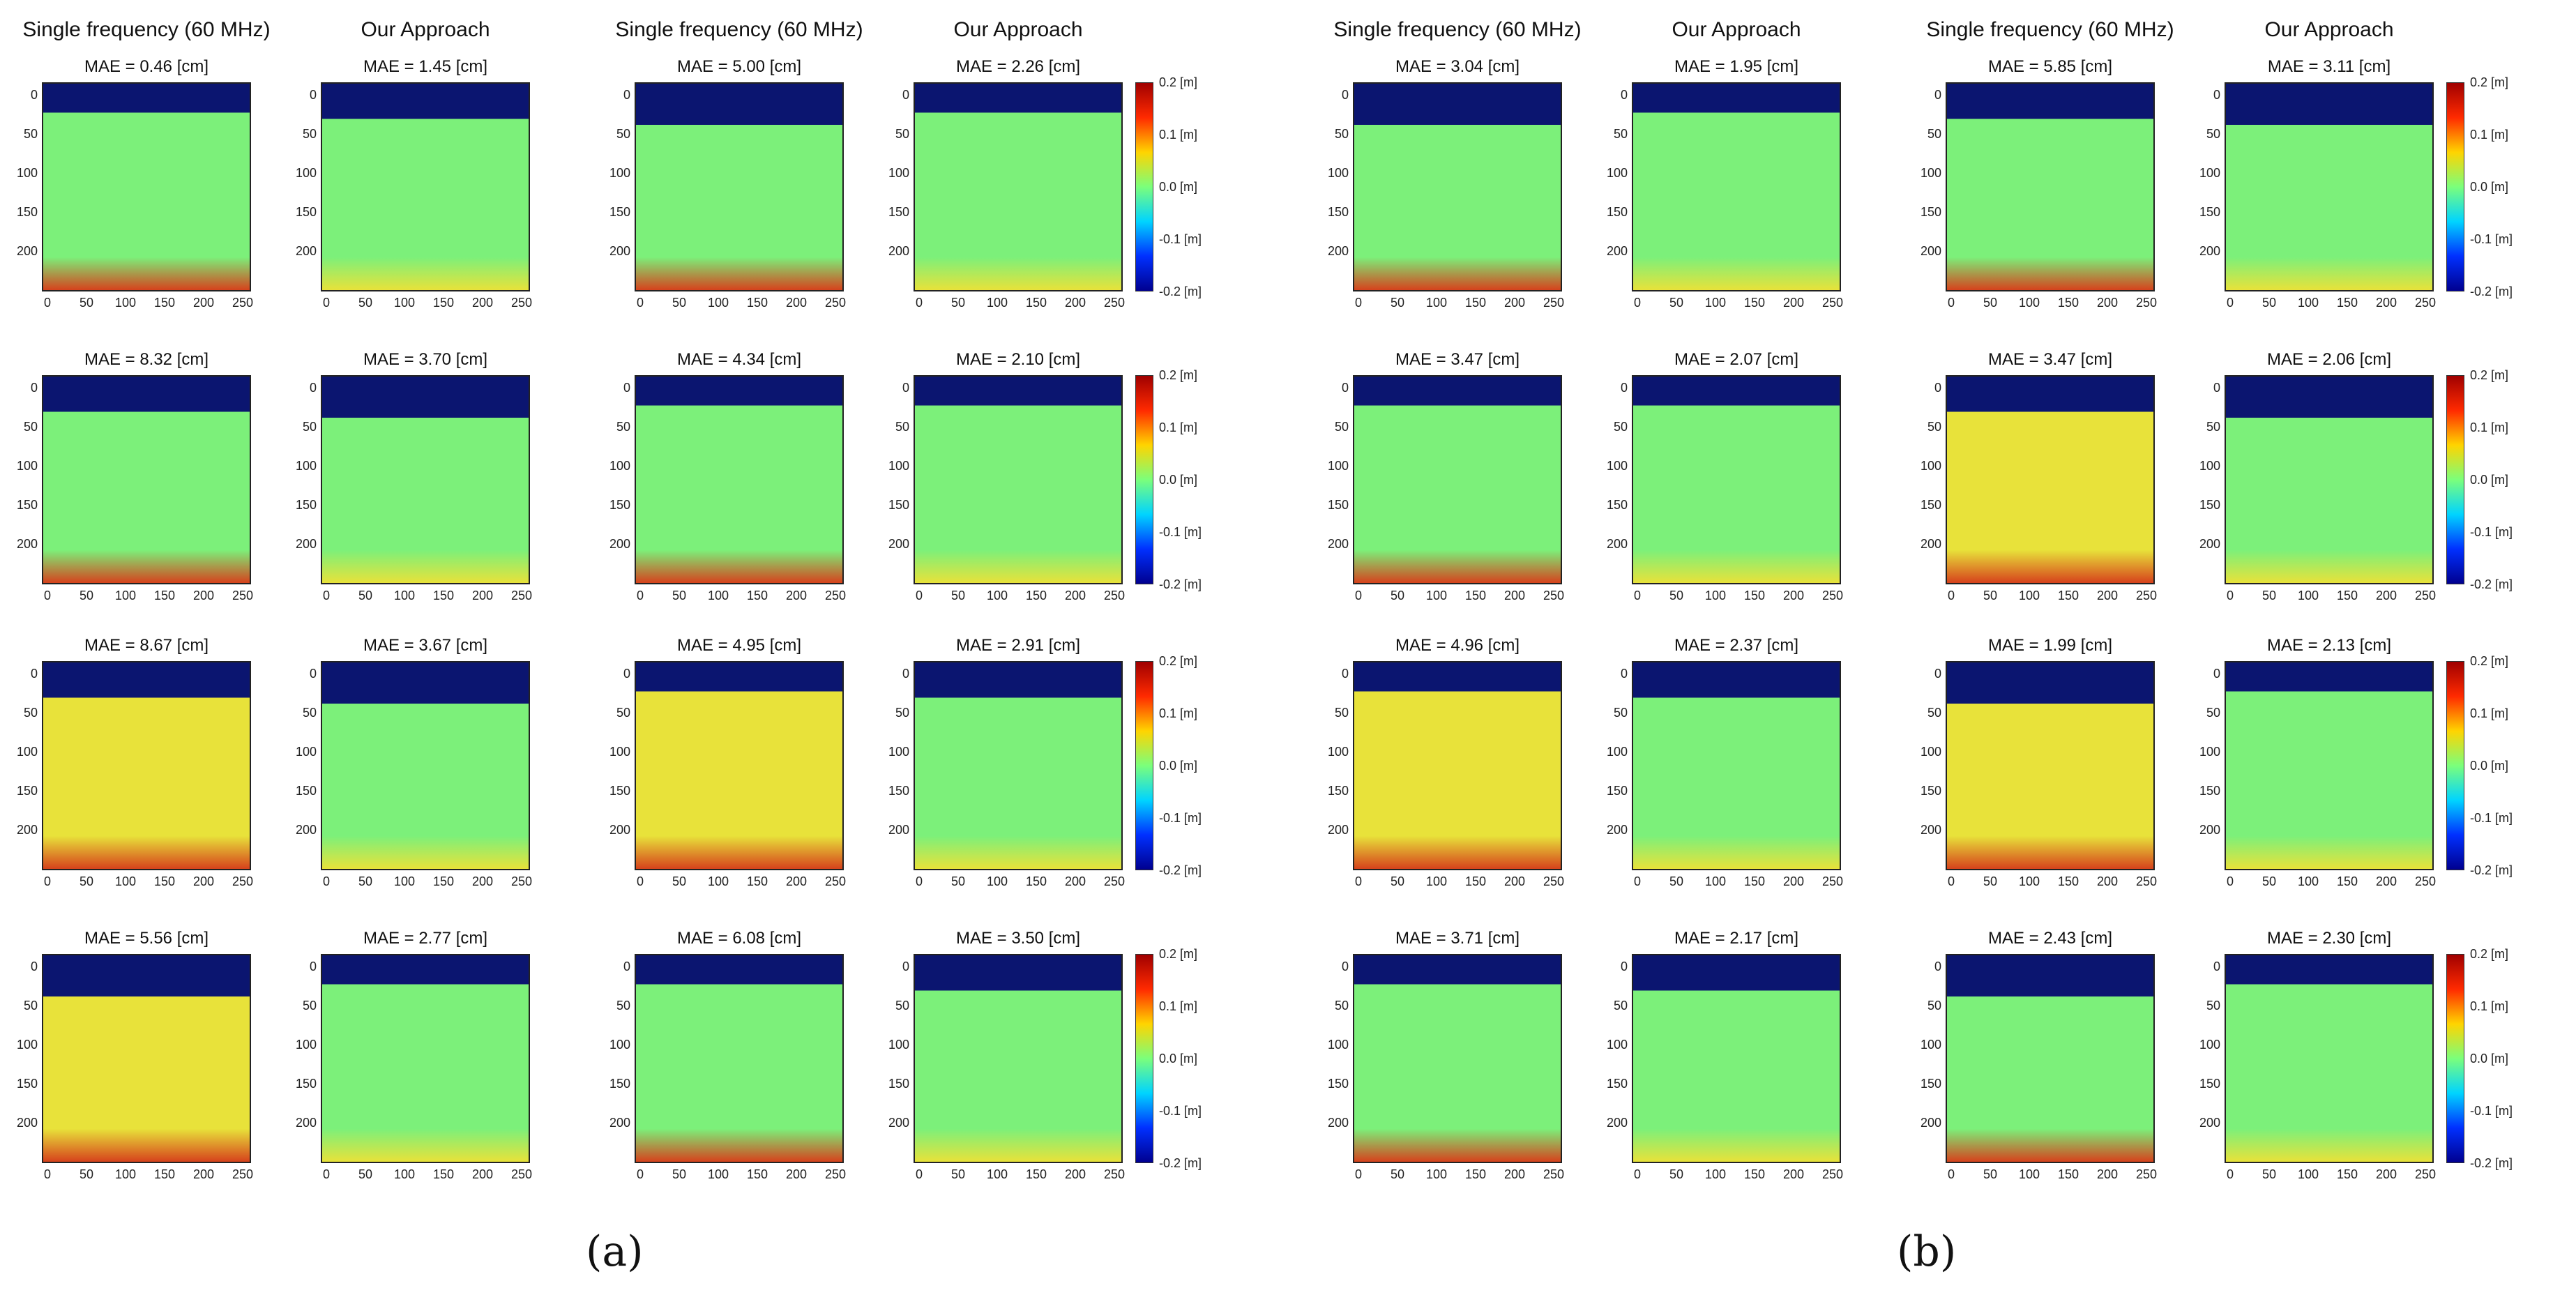 The width and height of the screenshot is (2576, 1304). Describe the element at coordinates (1018, 29) in the screenshot. I see `column-header: Our Approach` at that location.